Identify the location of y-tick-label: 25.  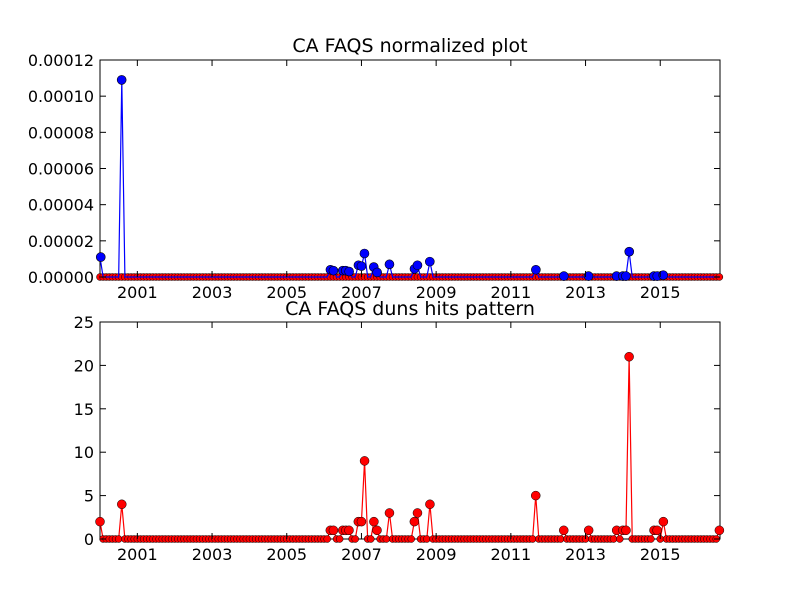
(84, 322).